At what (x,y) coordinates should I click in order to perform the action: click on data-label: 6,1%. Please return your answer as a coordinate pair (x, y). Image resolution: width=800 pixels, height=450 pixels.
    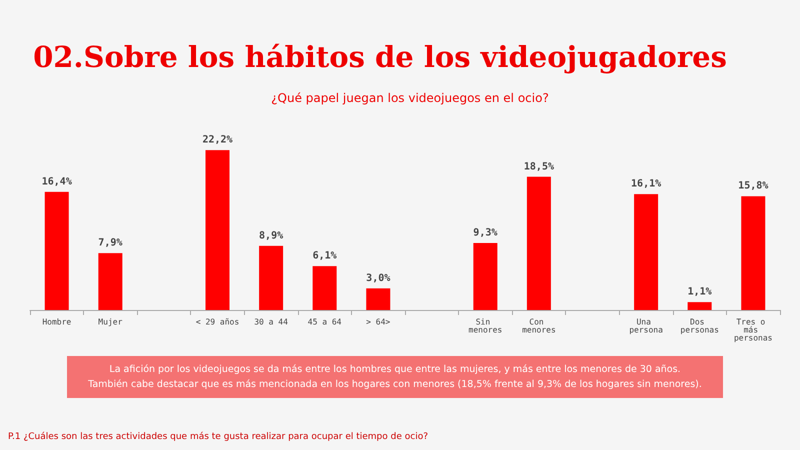
    Looking at the image, I should click on (324, 256).